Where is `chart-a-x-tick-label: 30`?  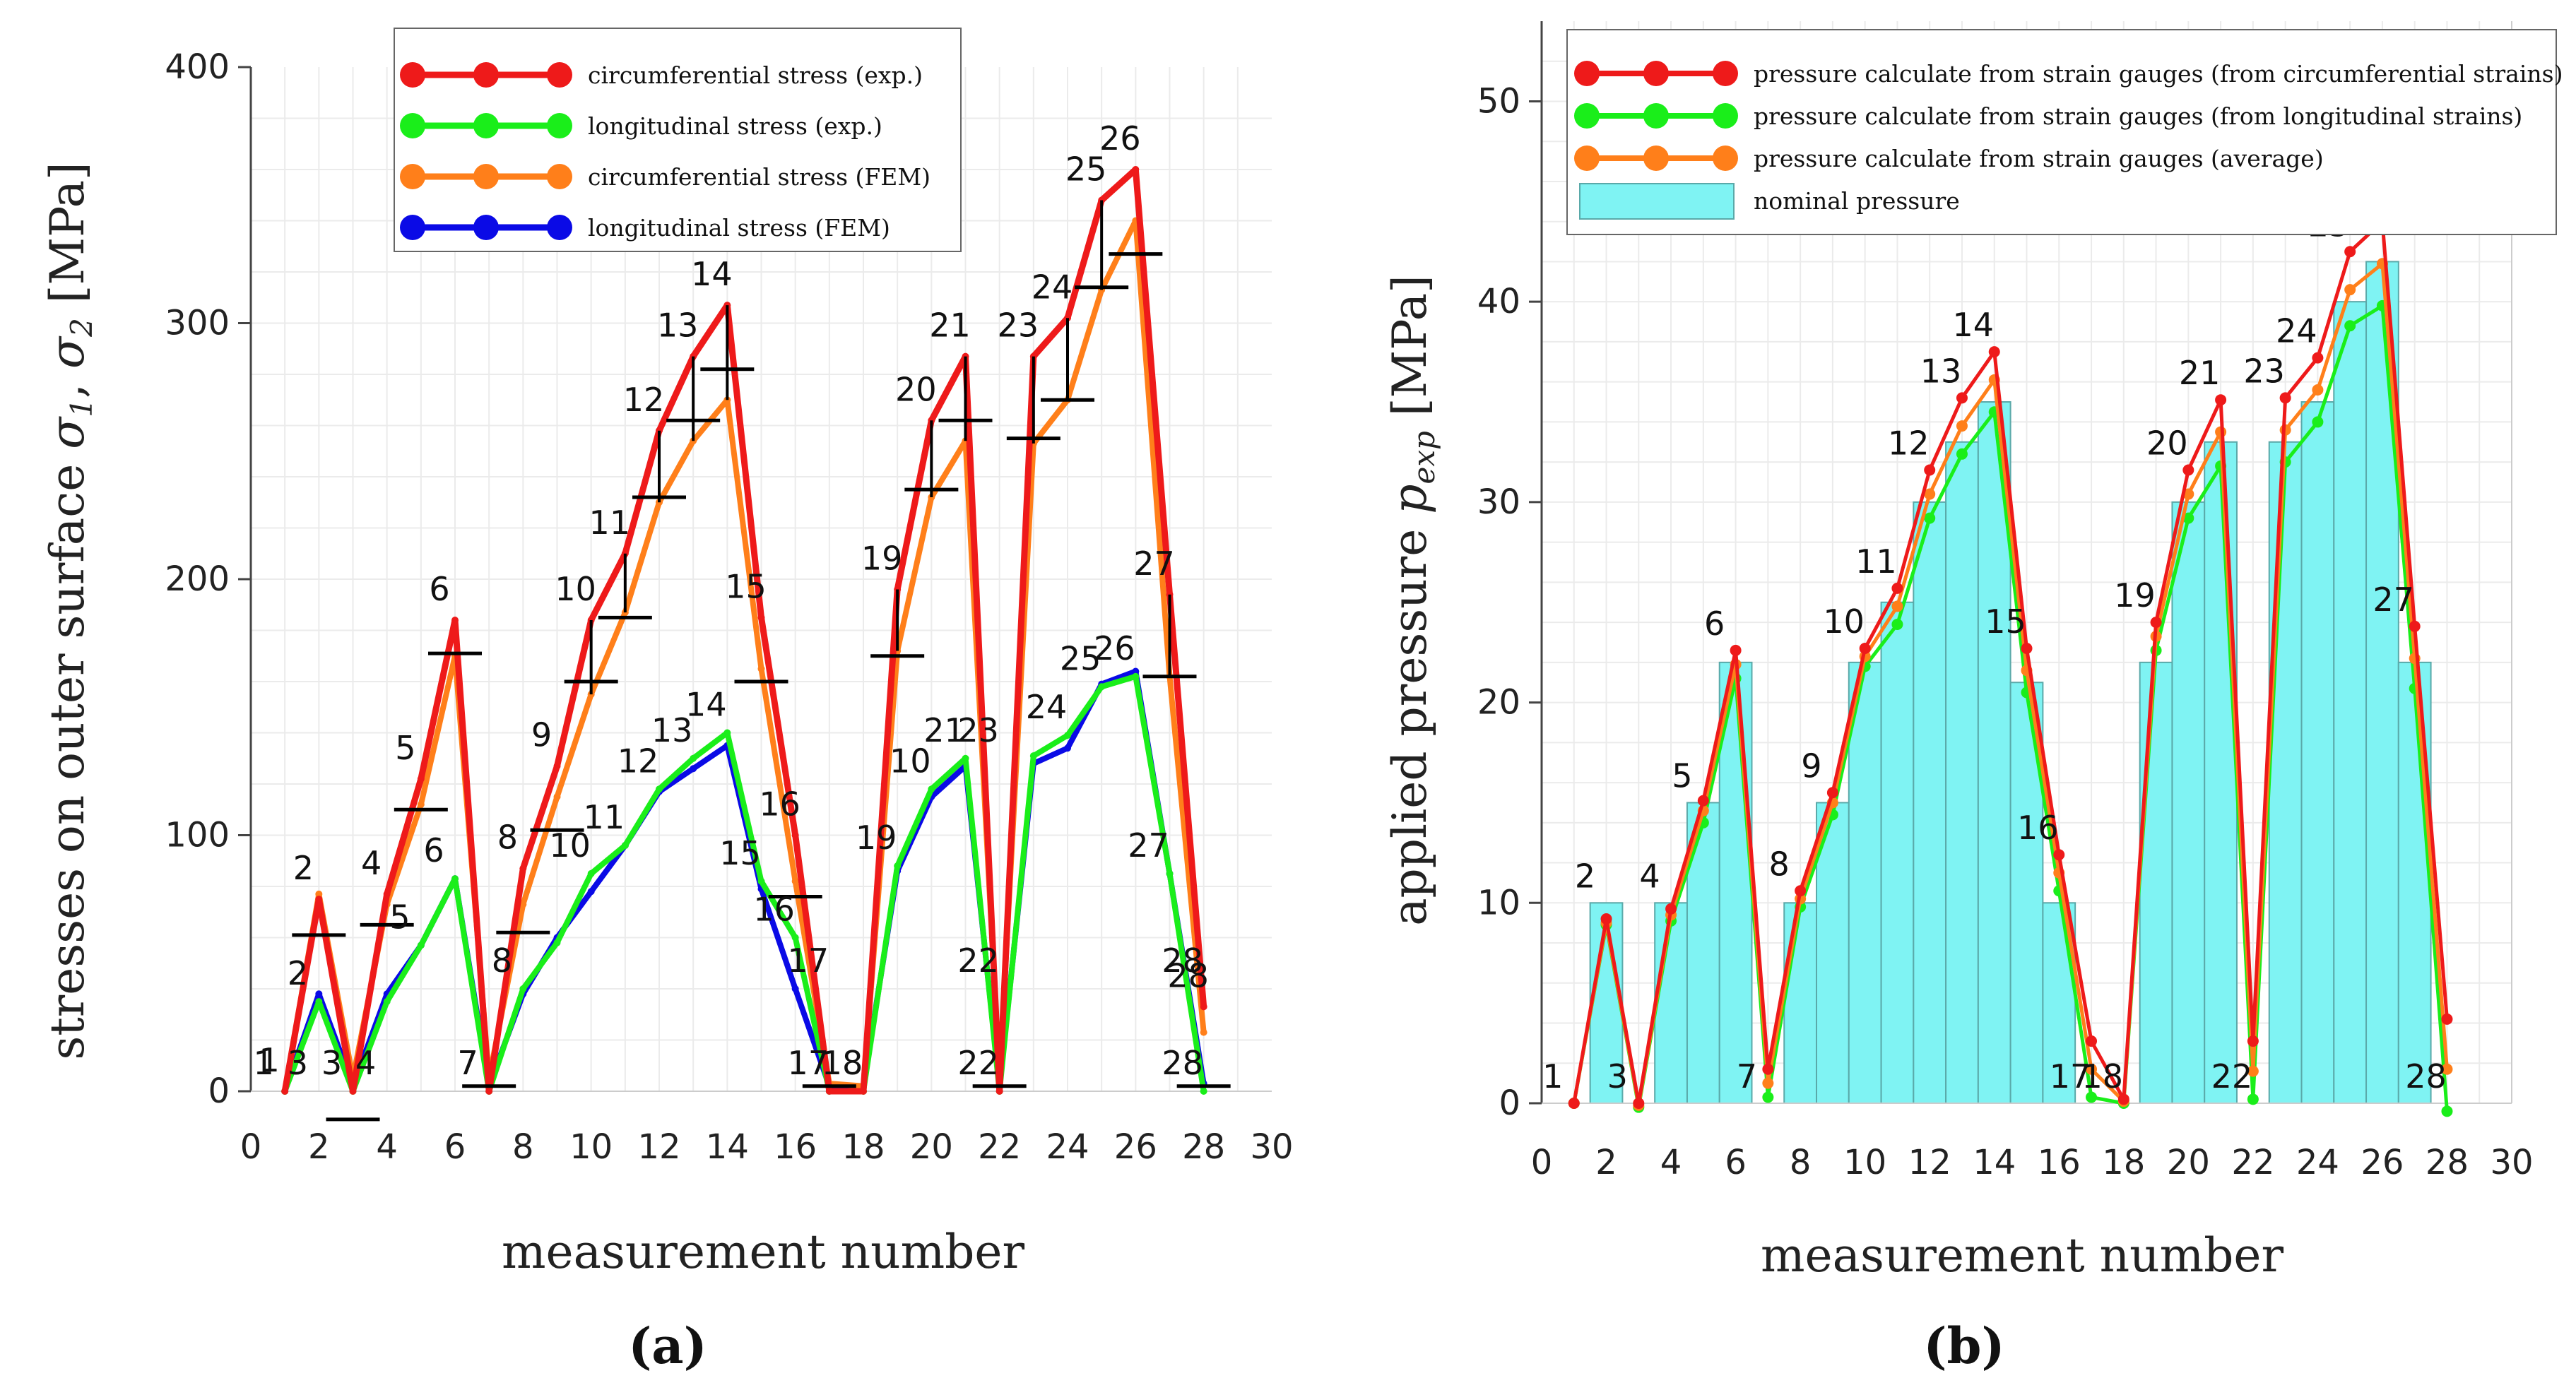
chart-a-x-tick-label: 30 is located at coordinates (1271, 1147).